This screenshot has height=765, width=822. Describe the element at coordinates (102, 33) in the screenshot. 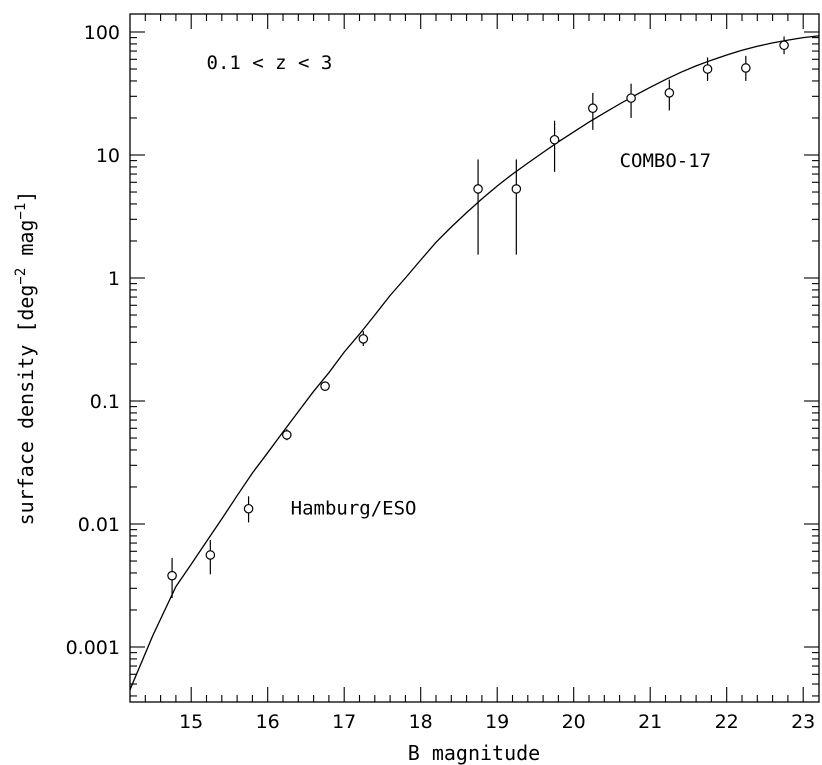

I see `y-tick-label: 100` at that location.